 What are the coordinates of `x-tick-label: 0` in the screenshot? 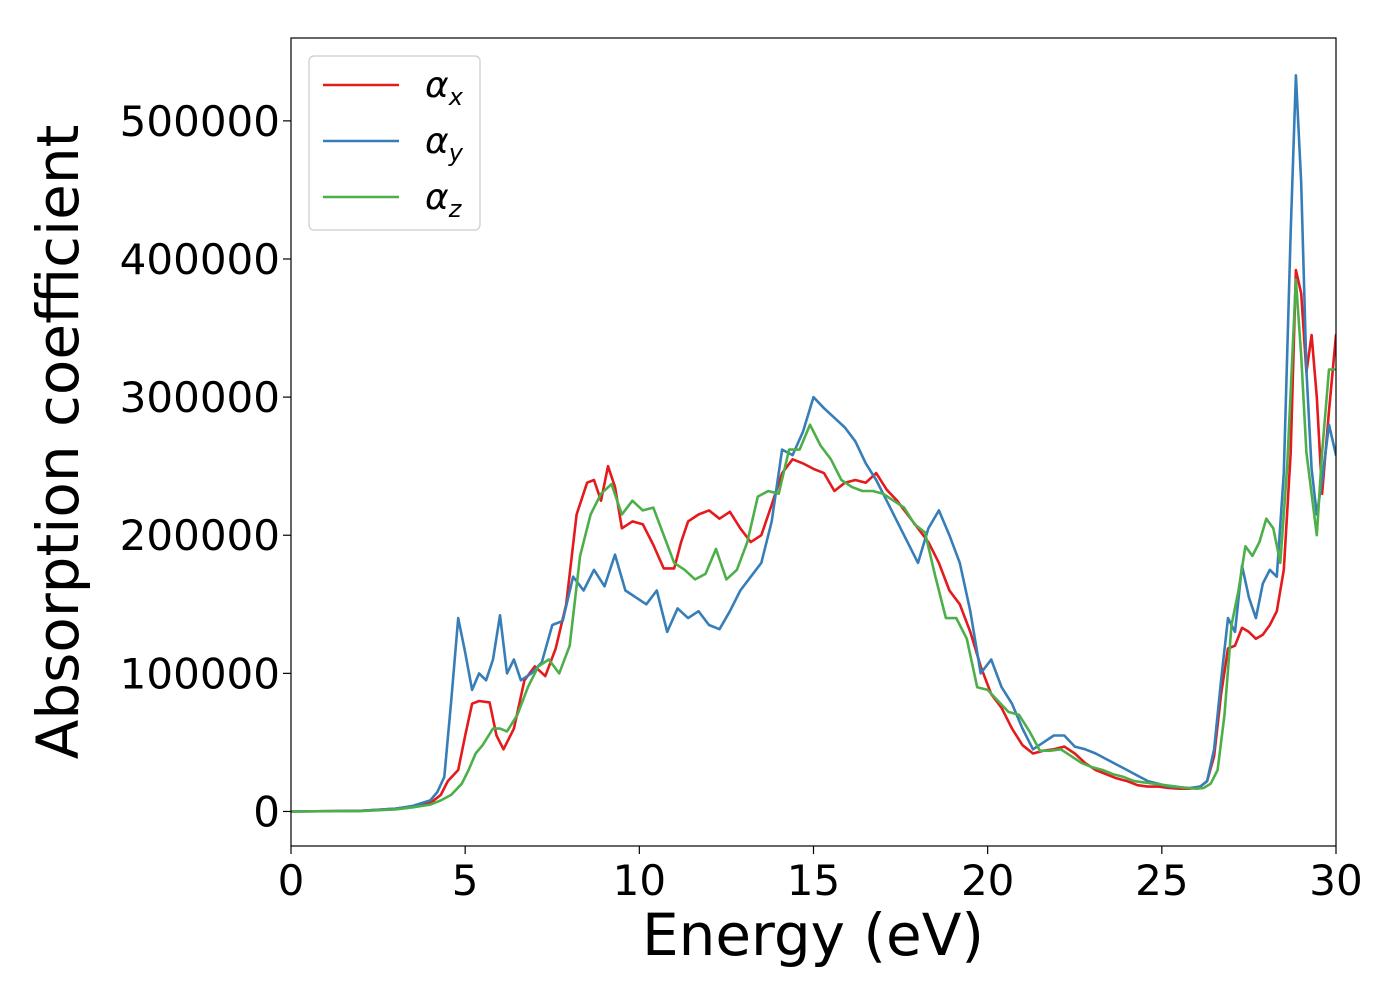 It's located at (291, 880).